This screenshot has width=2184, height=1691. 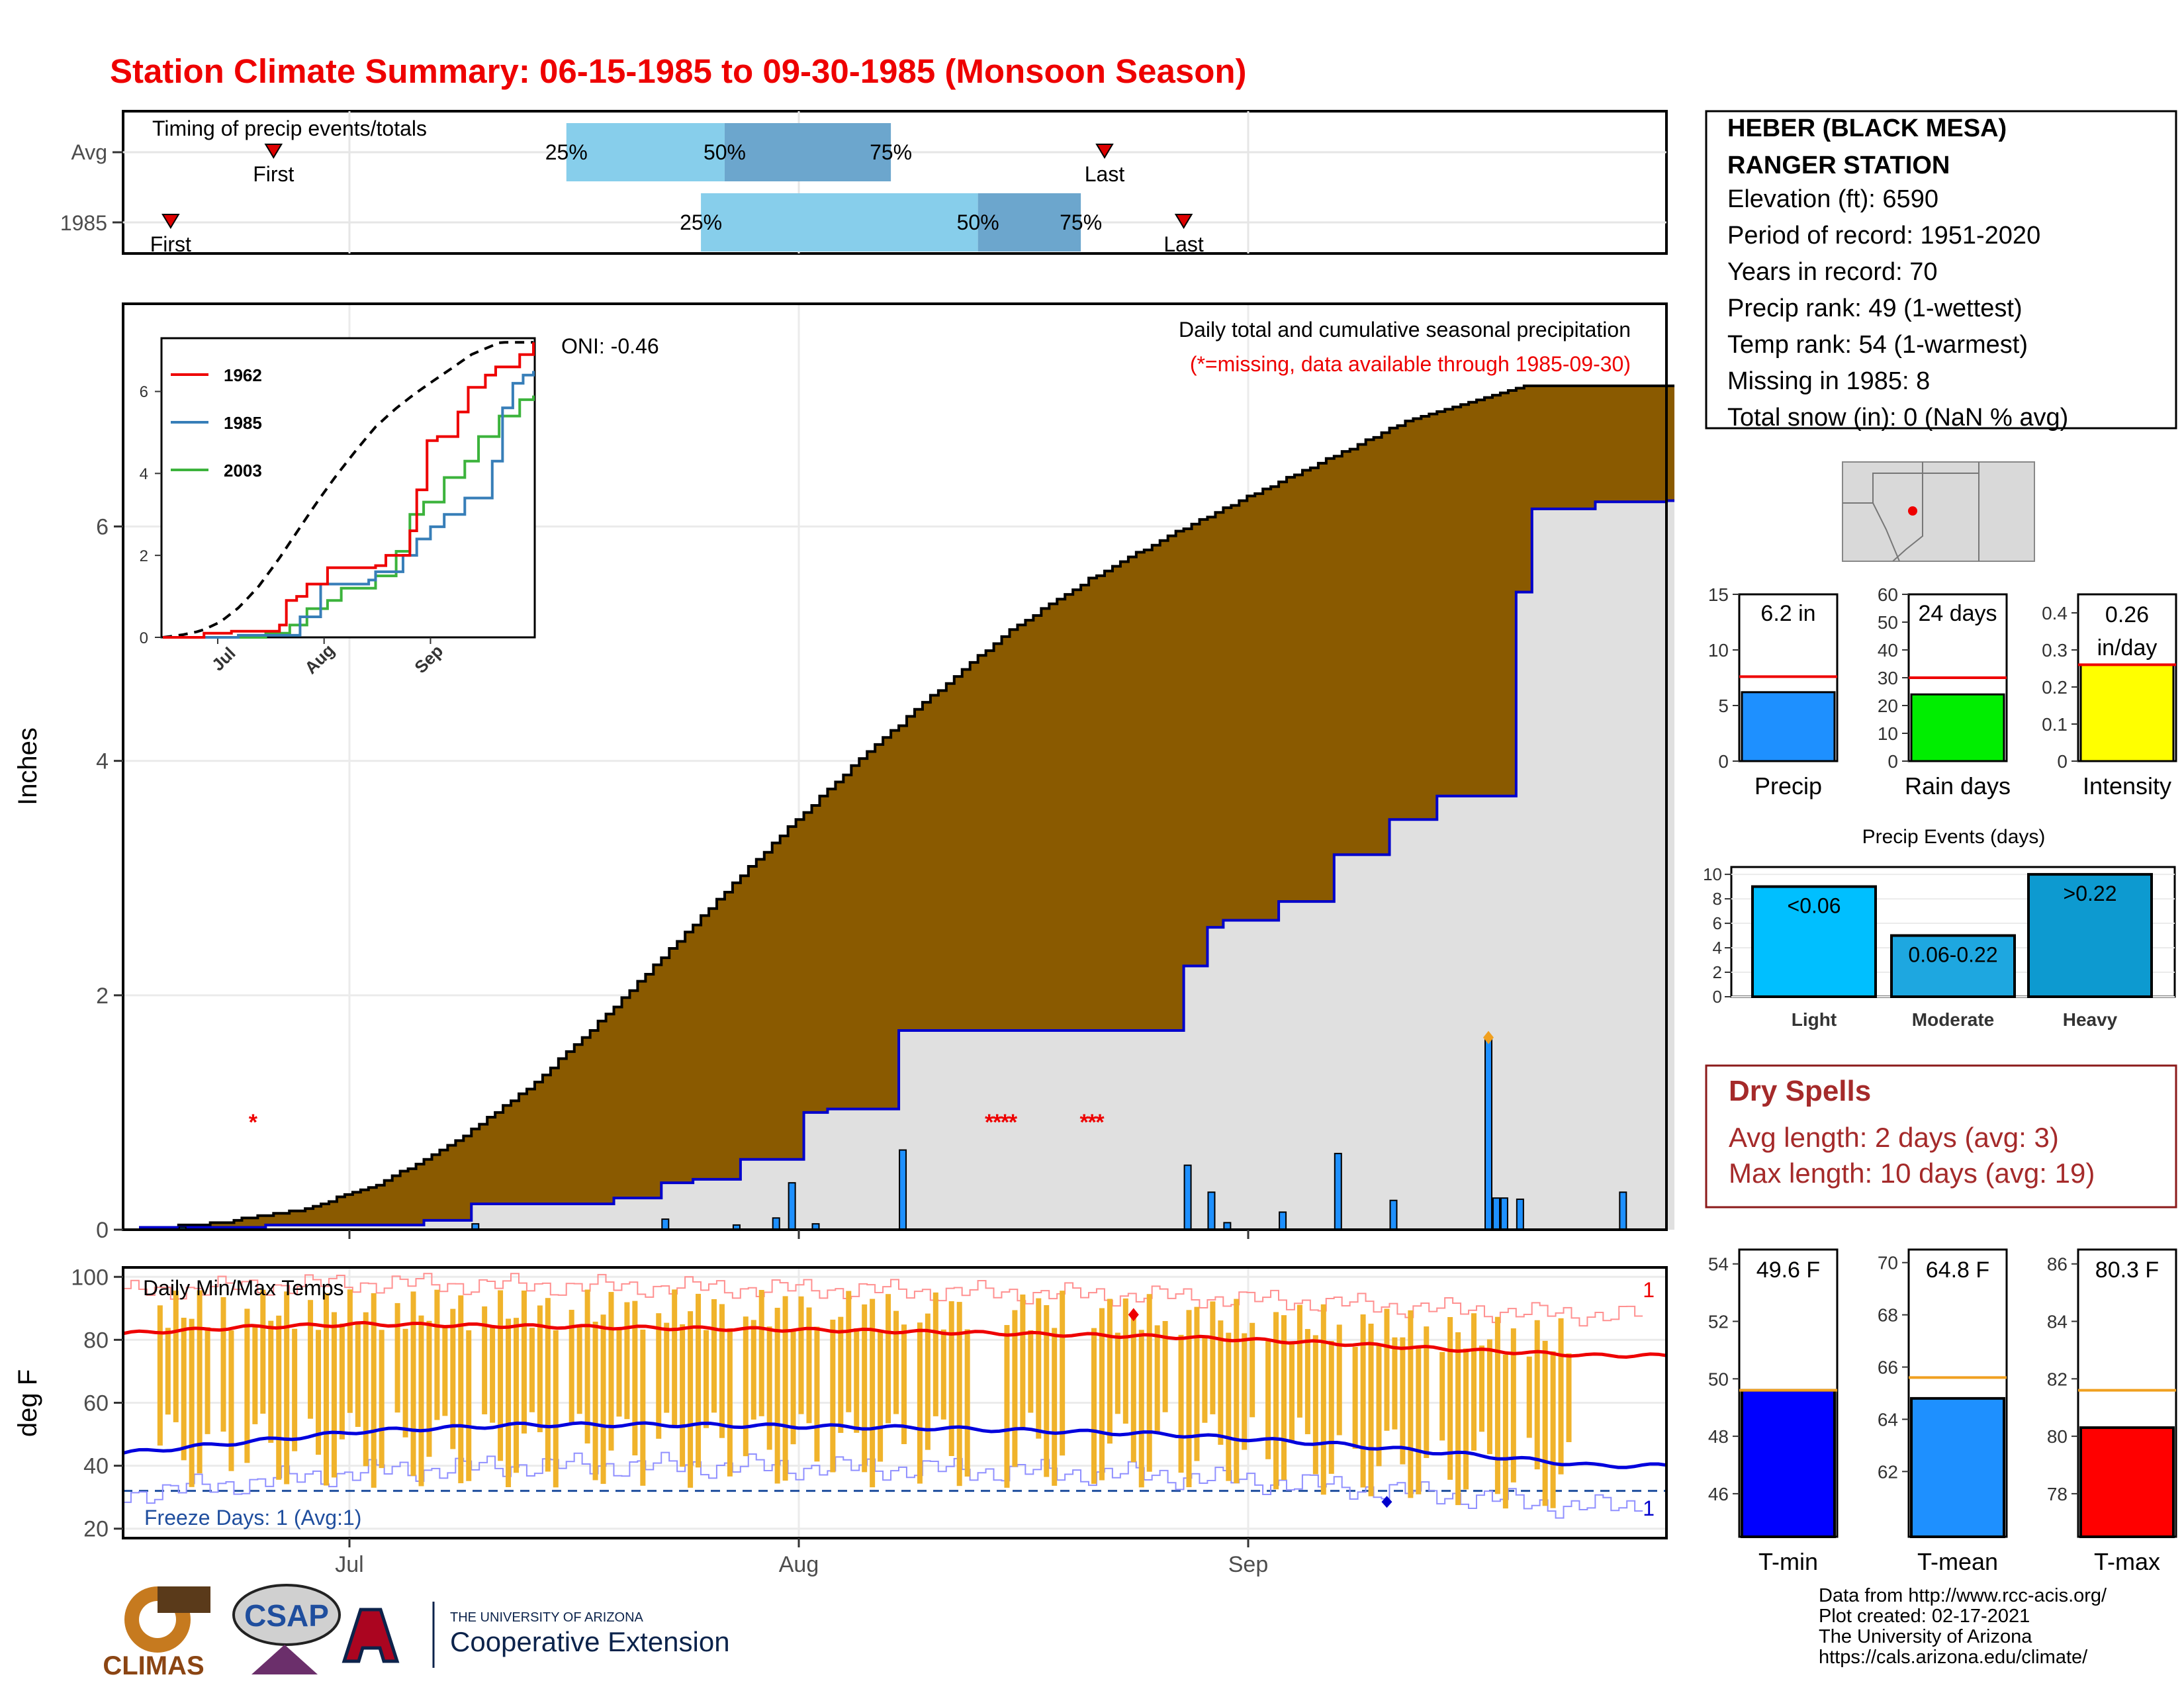 What do you see at coordinates (1925, 1617) in the screenshot?
I see `footer-line2: Plot created: 02-17-2021` at bounding box center [1925, 1617].